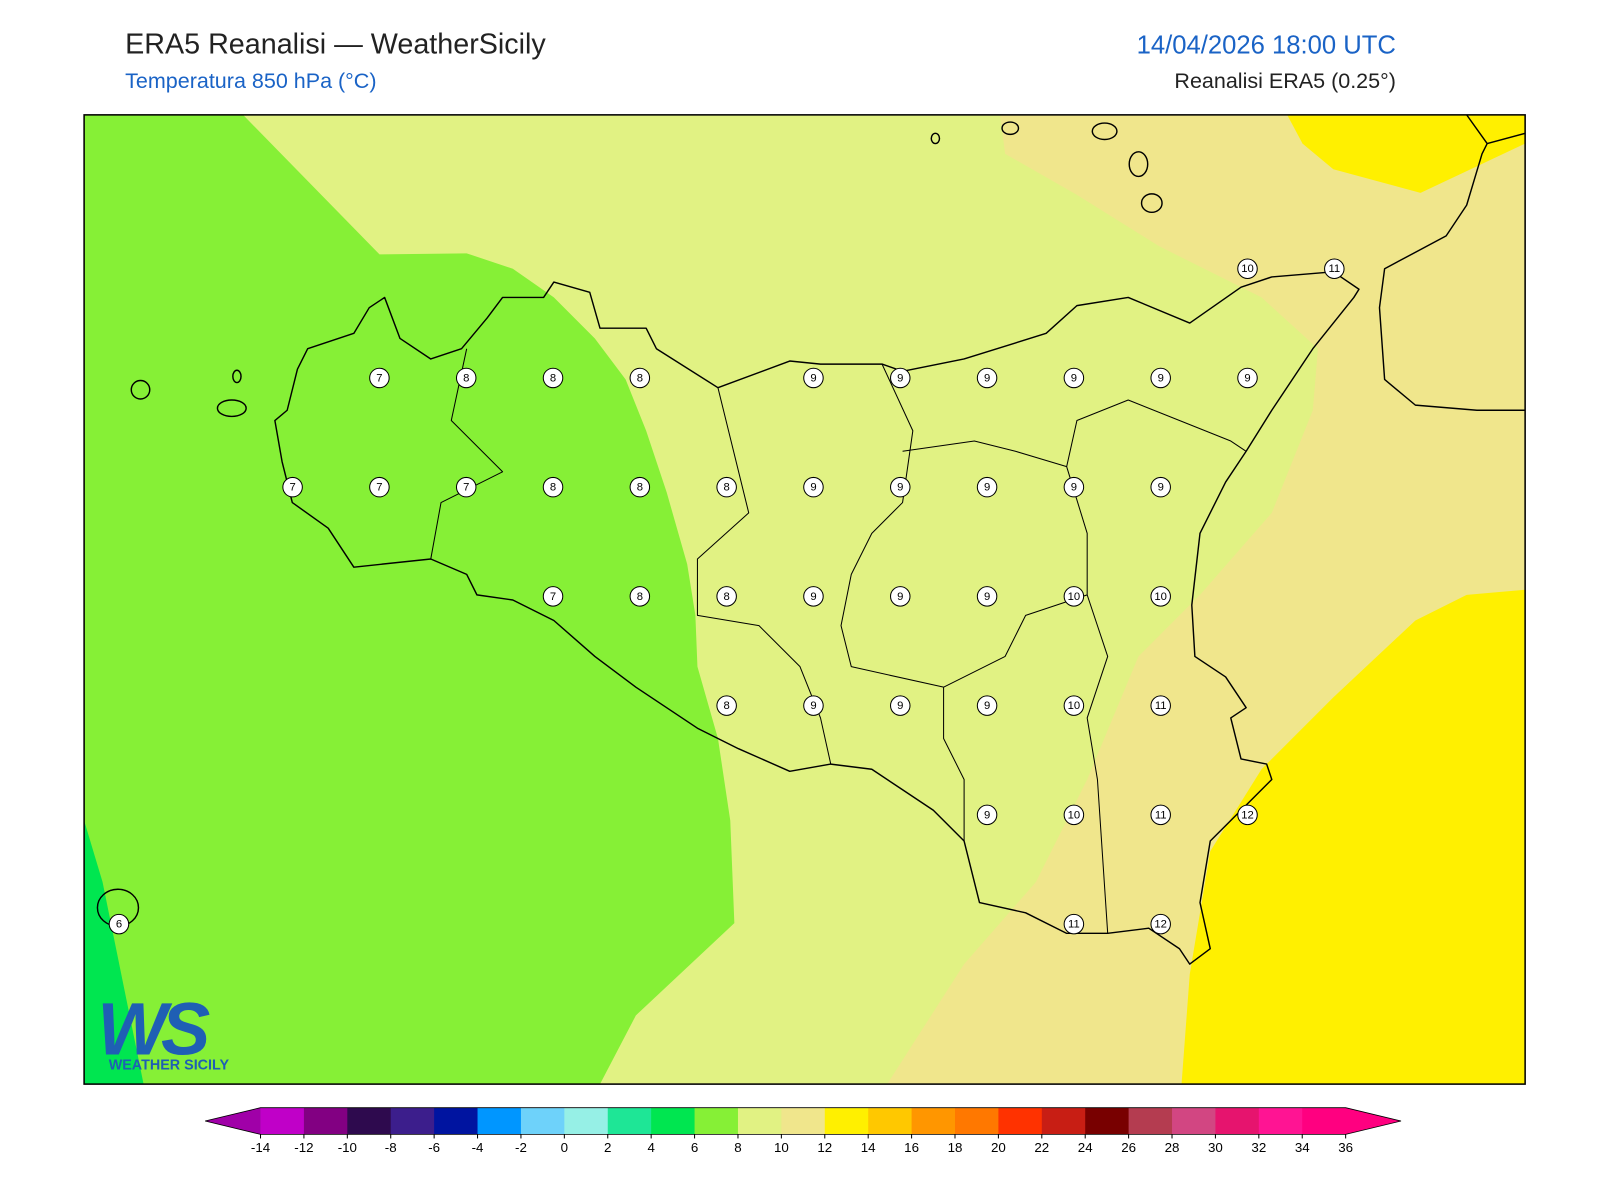 The image size is (1600, 1200). Describe the element at coordinates (250, 81) in the screenshot. I see `subtitle: Temperatura 850 hPa (°C)` at that location.